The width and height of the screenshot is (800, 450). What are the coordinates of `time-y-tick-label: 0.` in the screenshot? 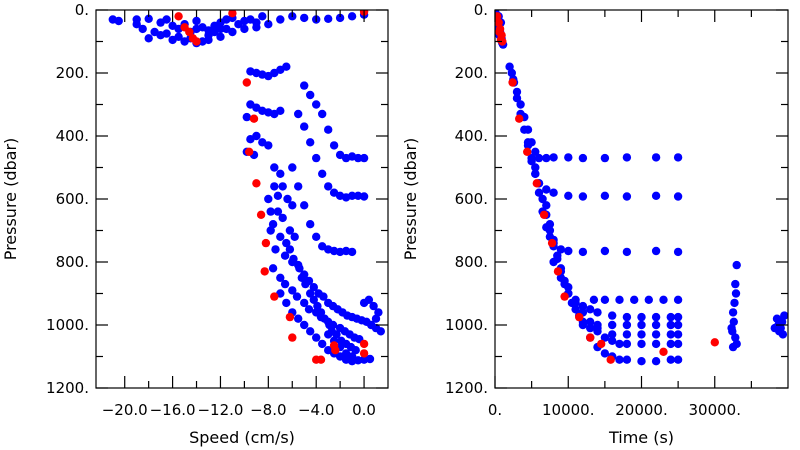 It's located at (481, 10).